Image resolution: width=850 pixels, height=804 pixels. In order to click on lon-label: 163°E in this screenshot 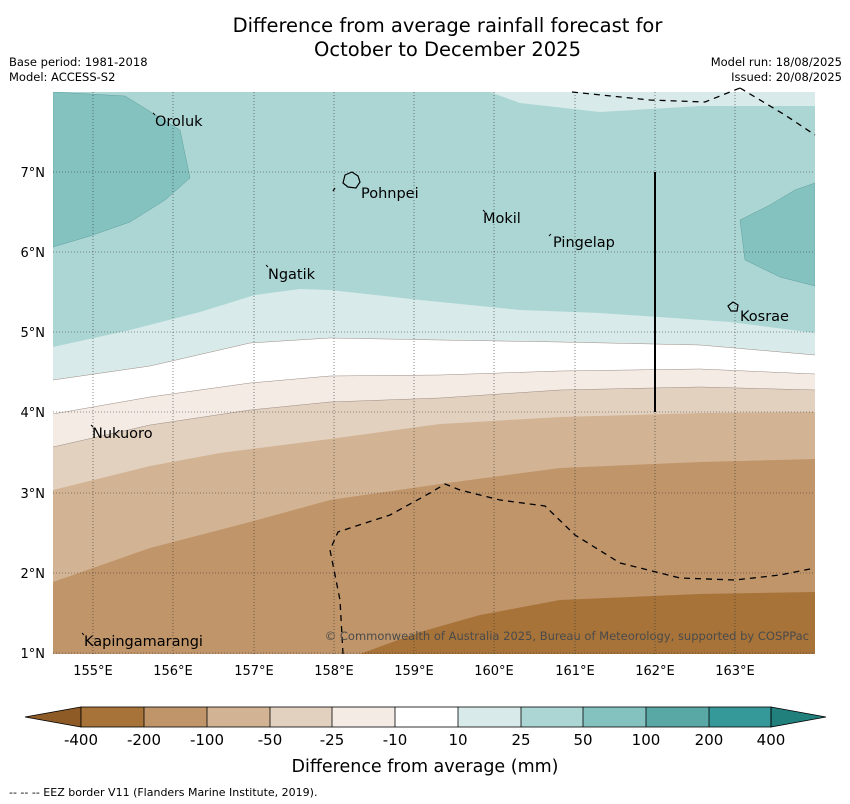, I will do `click(735, 671)`.